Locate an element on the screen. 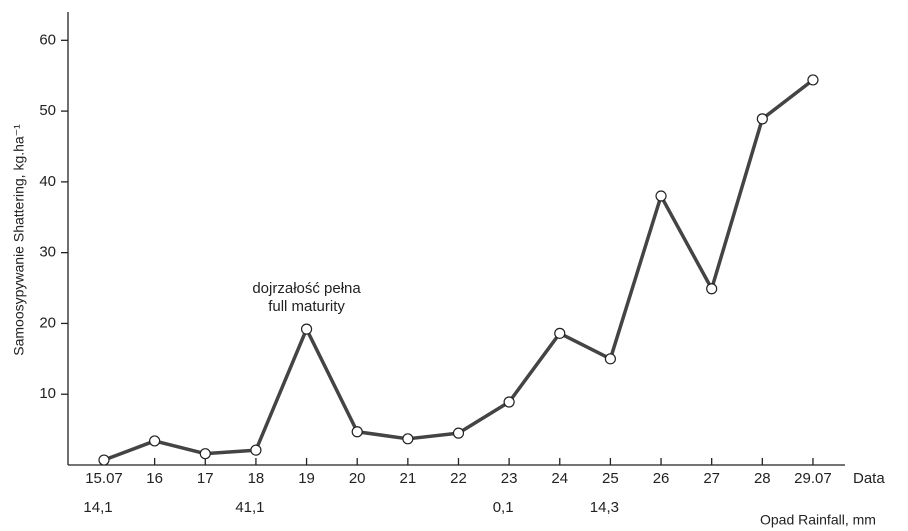  y-tick-label: 10 is located at coordinates (47, 393).